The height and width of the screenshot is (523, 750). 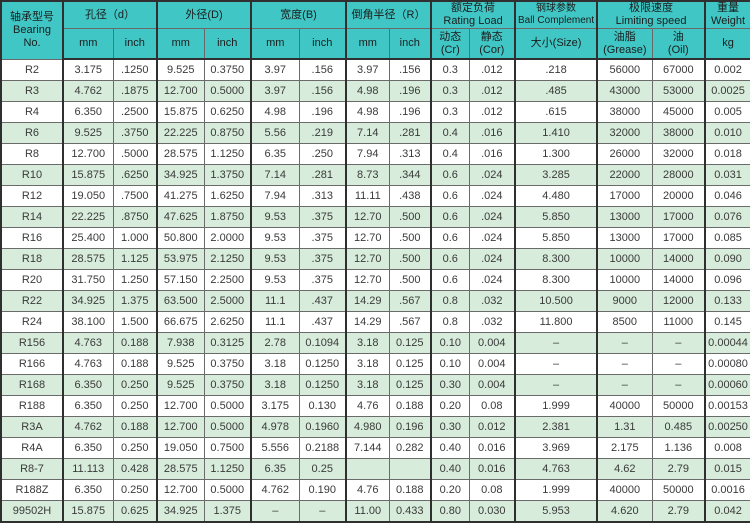 I want to click on value-cell: 8.300, so click(x=556, y=259).